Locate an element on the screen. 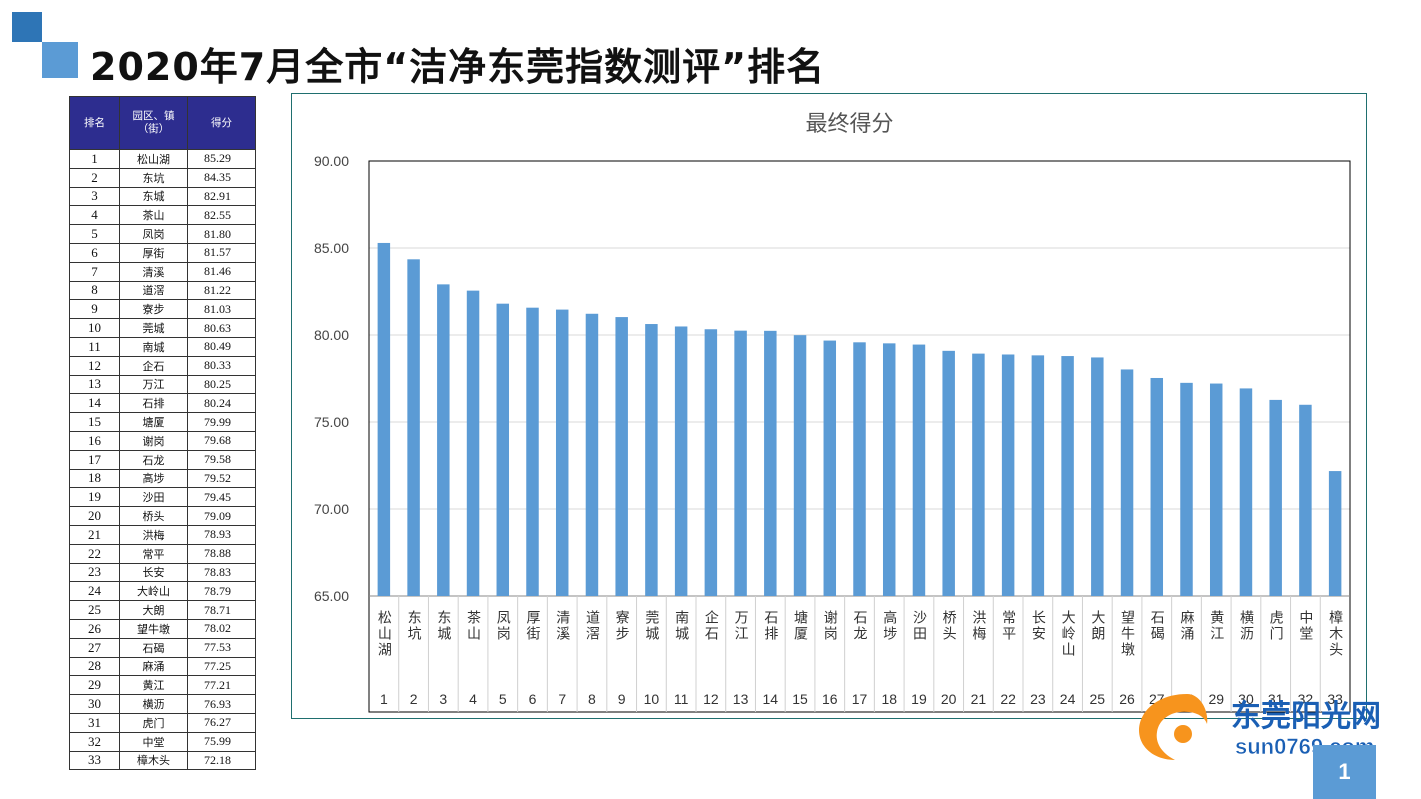  logo-swirl-icon is located at coordinates (1173, 727).